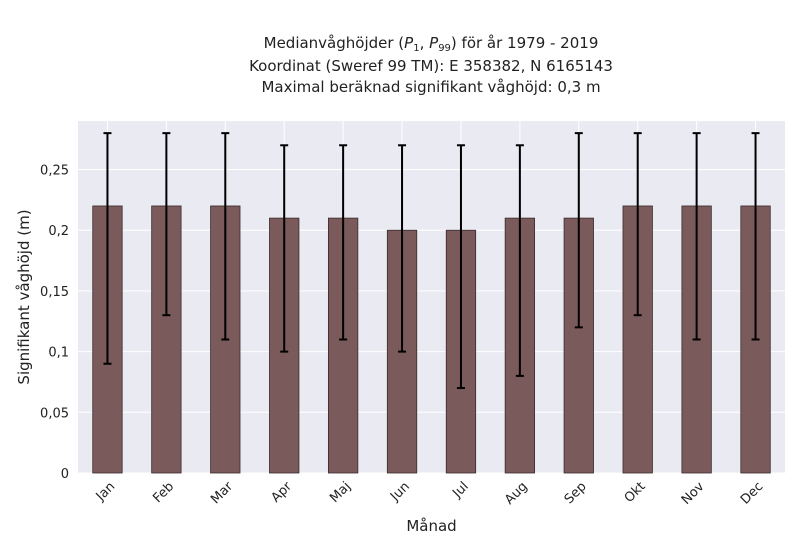 The height and width of the screenshot is (550, 800). I want to click on y-axis-label: Signifikant våghöjd (m), so click(24, 296).